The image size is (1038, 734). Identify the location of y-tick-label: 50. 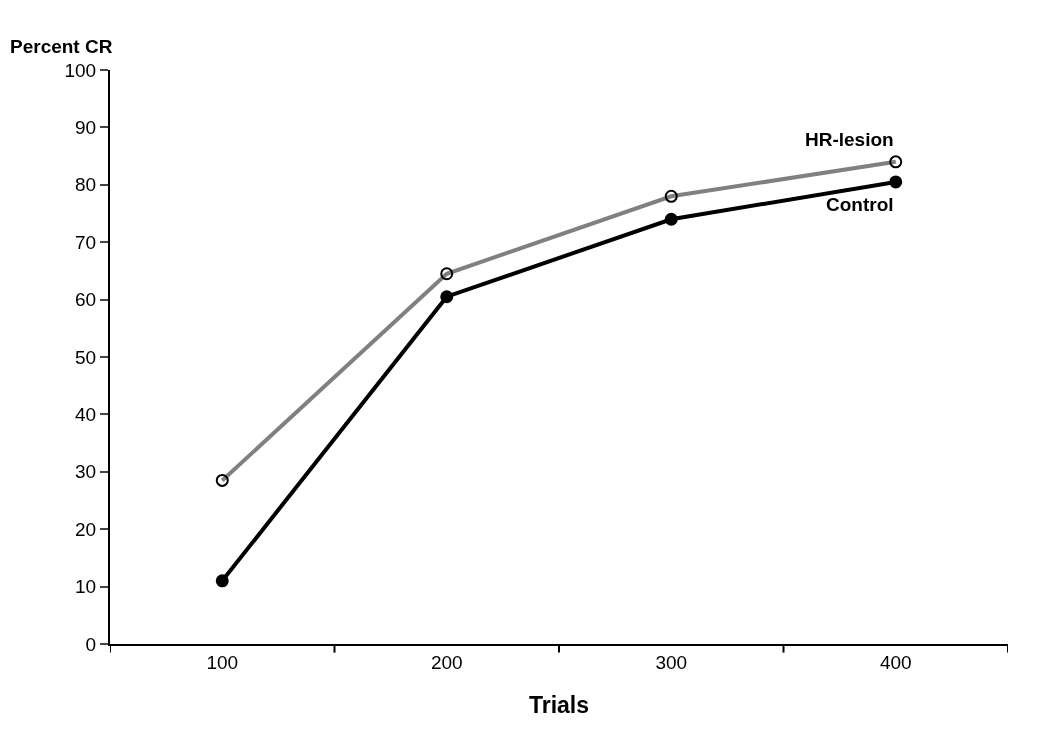
(86, 357).